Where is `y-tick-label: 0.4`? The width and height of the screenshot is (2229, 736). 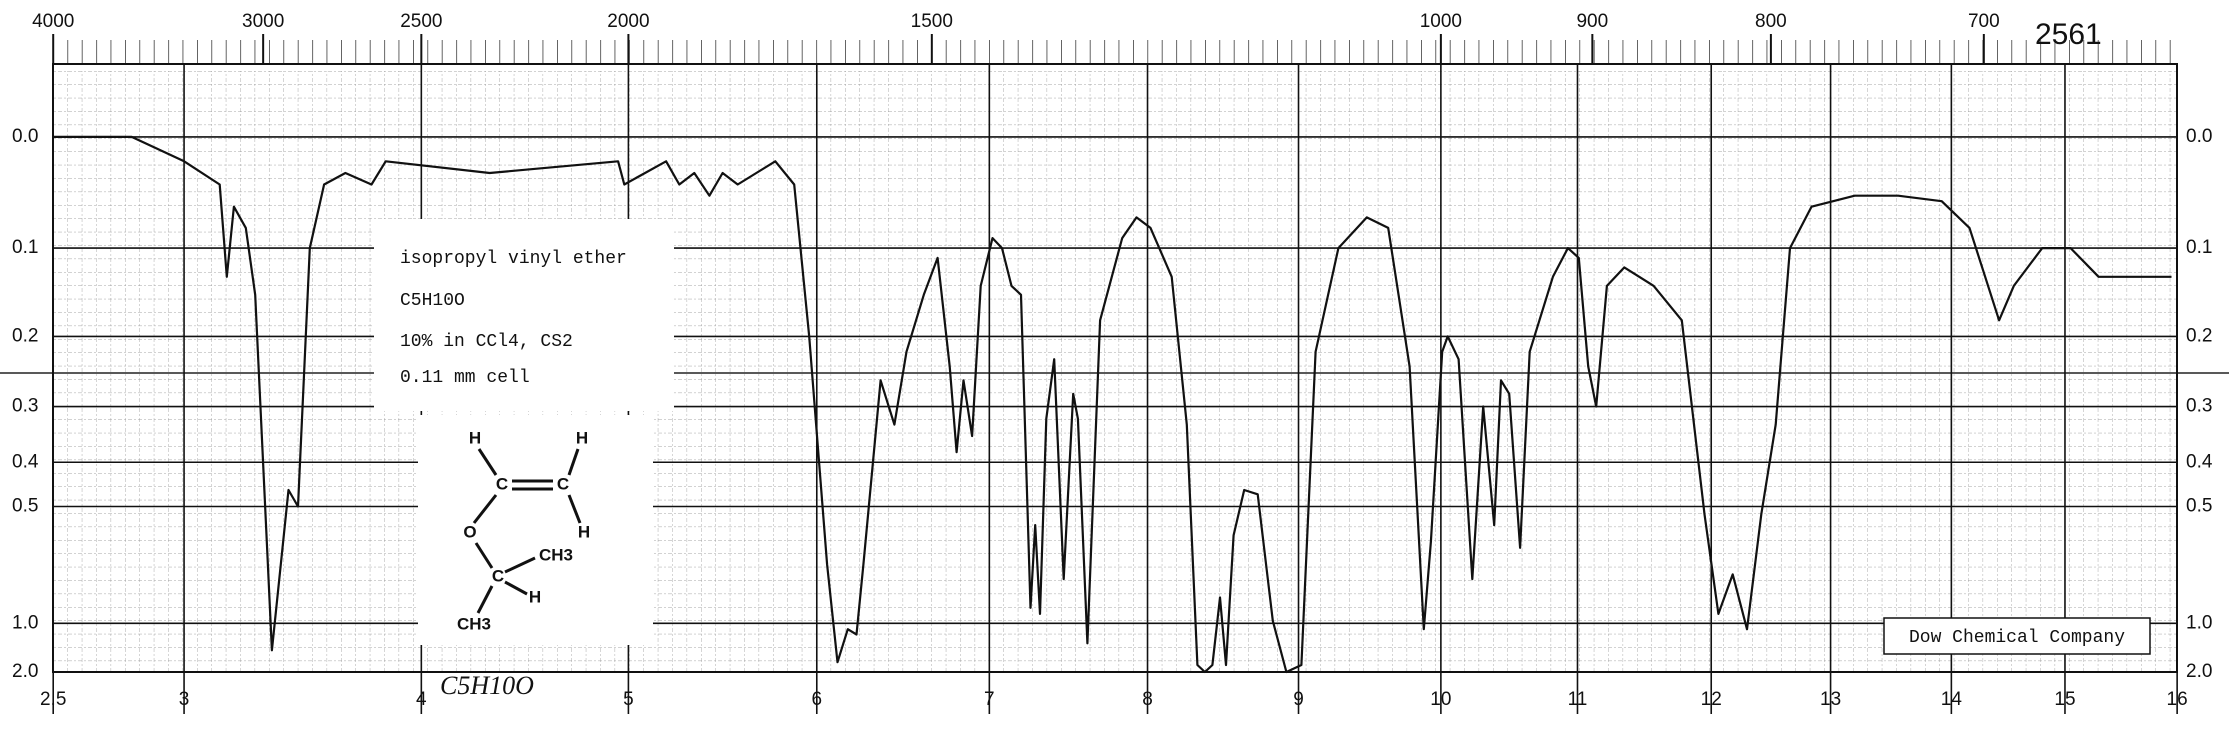
y-tick-label: 0.4 is located at coordinates (25, 461).